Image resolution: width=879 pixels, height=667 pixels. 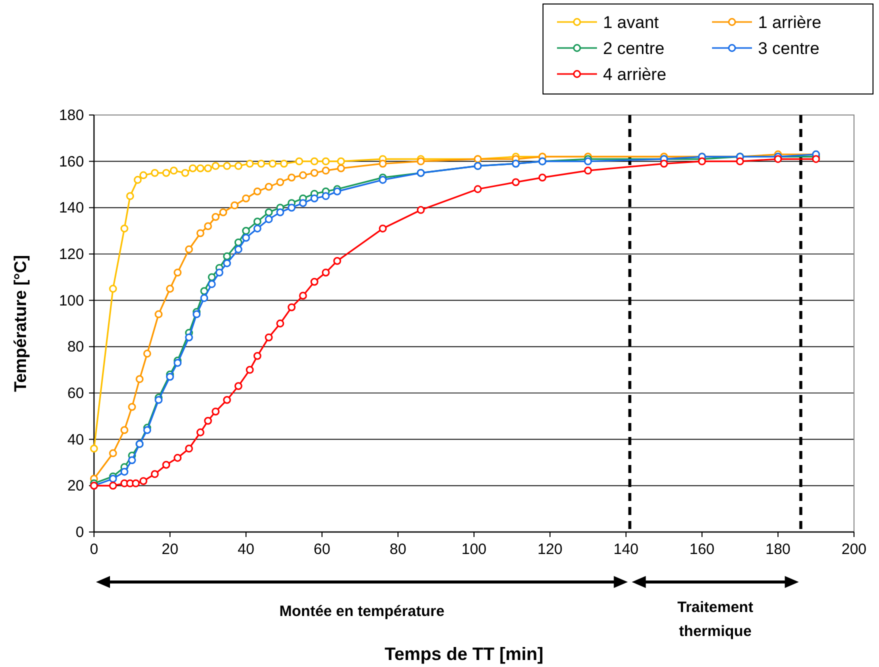 I want to click on legend-label: 2 centre, so click(x=633, y=48).